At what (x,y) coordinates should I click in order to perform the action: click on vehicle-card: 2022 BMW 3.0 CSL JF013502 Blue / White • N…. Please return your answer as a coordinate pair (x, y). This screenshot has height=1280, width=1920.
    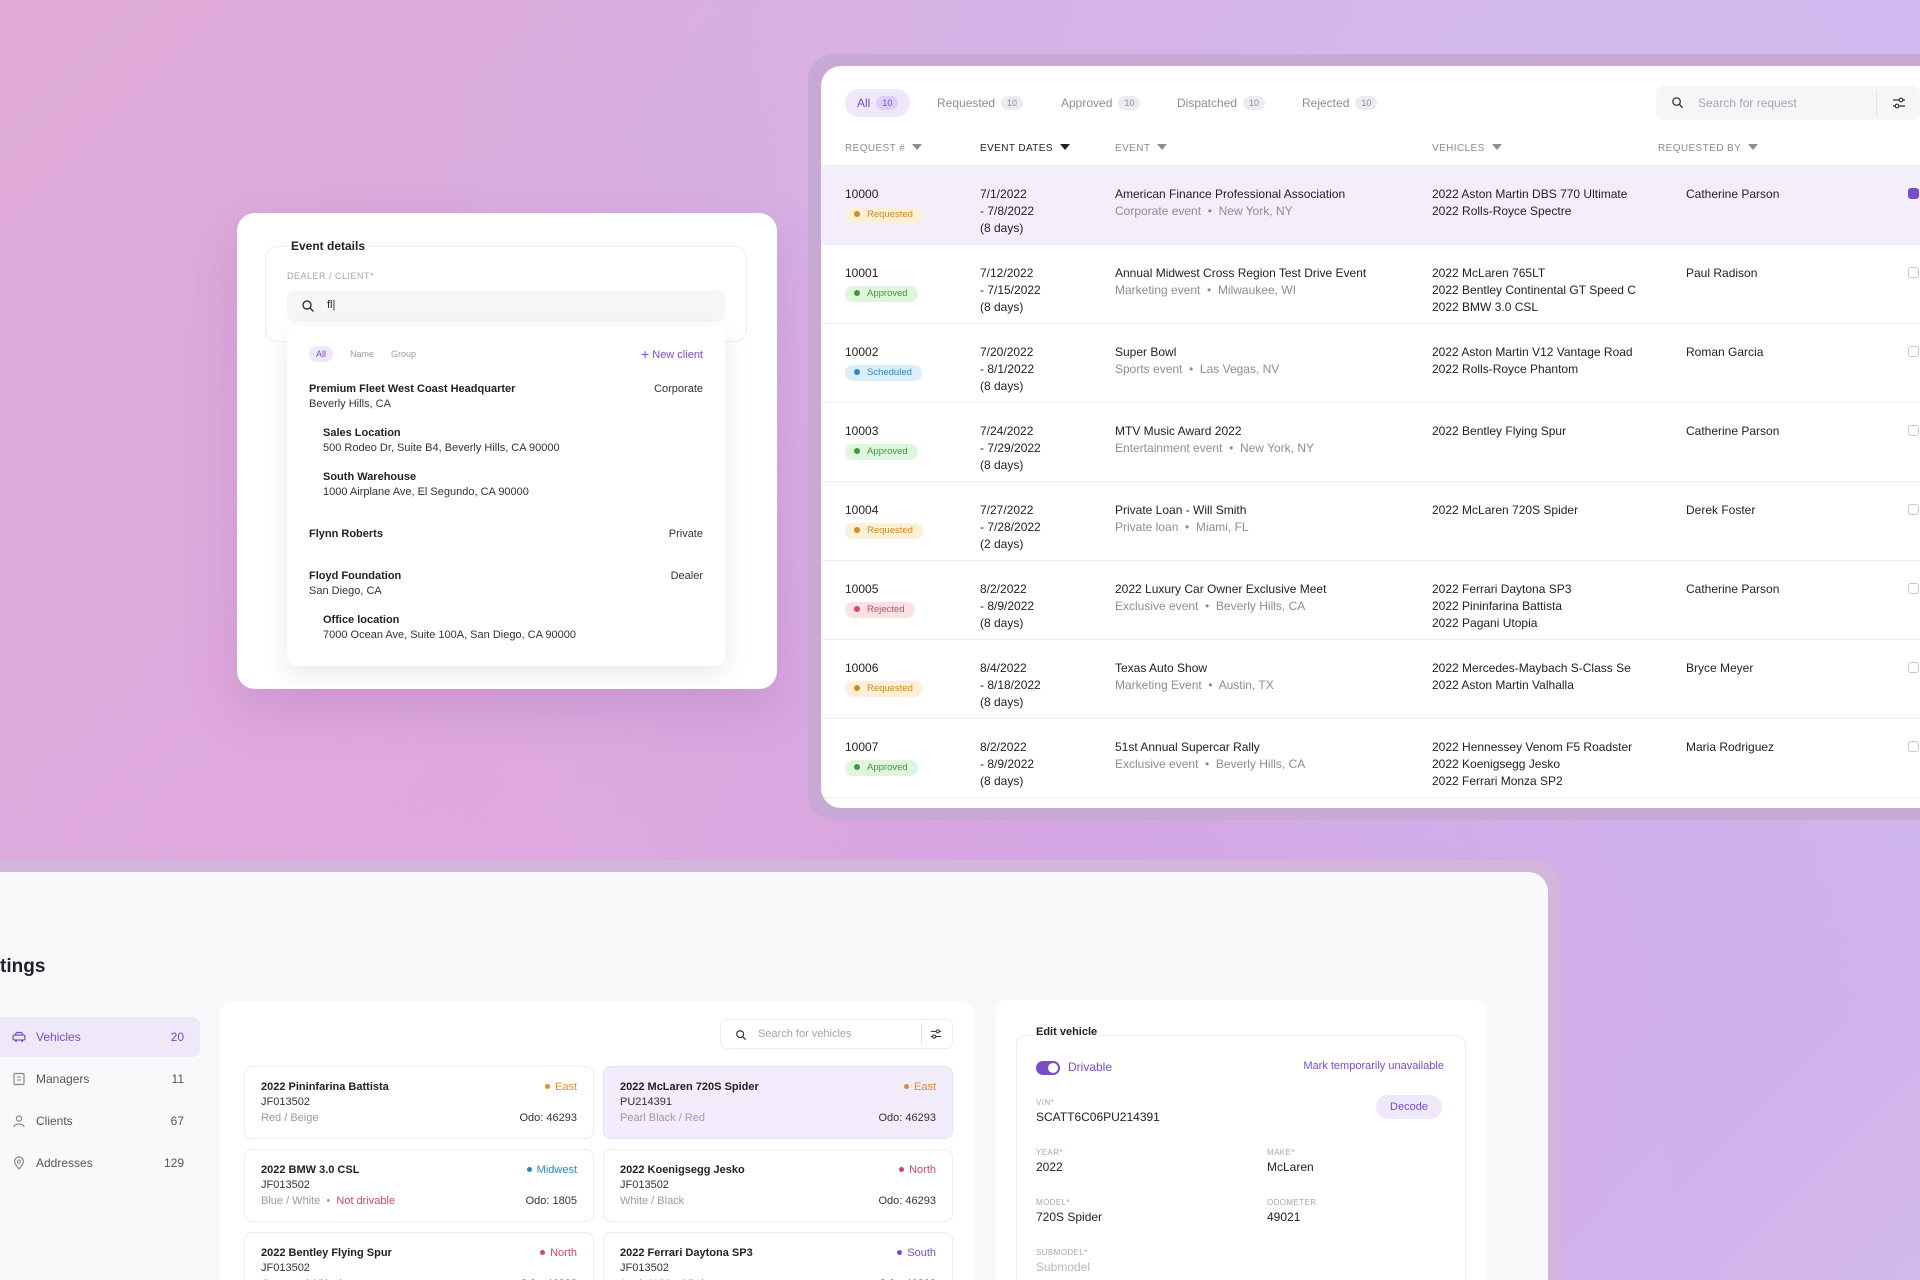
    Looking at the image, I should click on (419, 1185).